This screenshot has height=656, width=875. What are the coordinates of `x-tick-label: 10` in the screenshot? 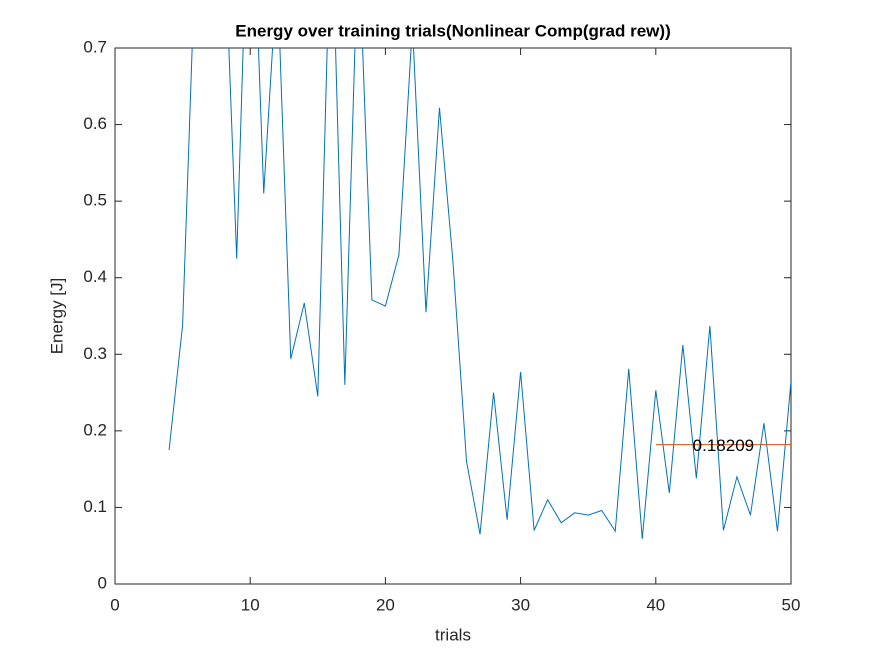 It's located at (250, 604).